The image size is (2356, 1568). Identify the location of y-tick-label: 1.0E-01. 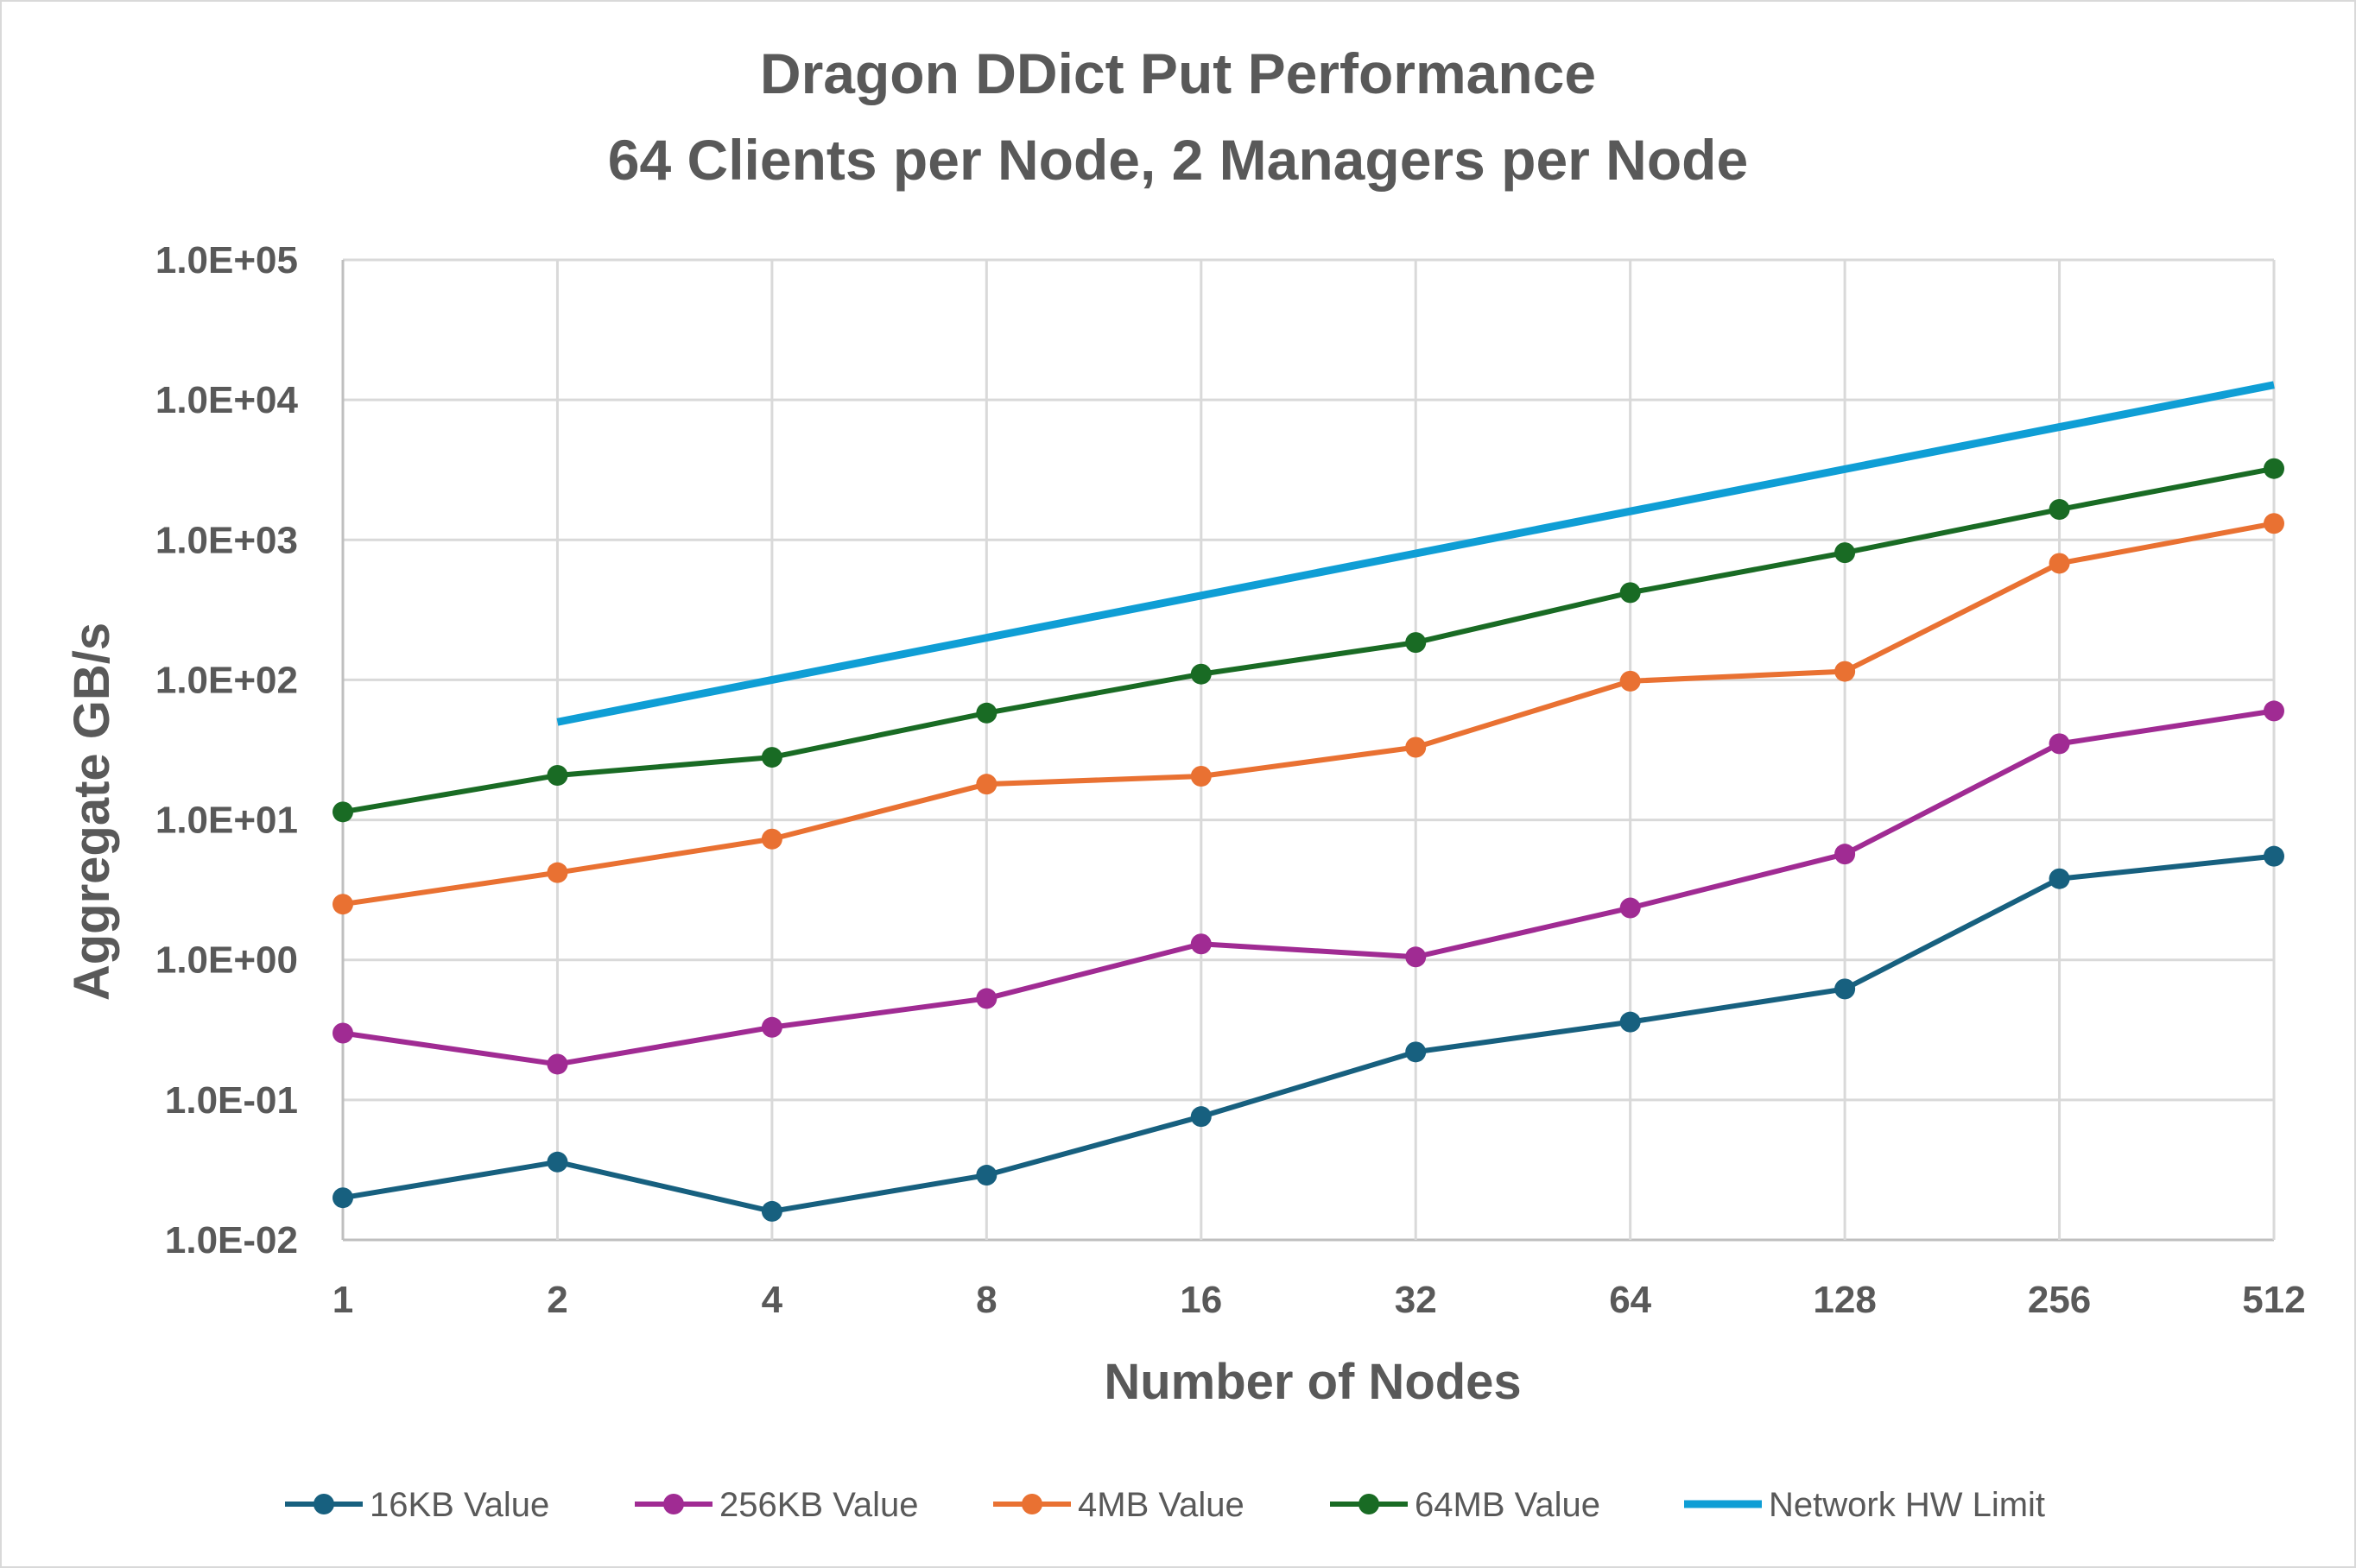
(232, 1100).